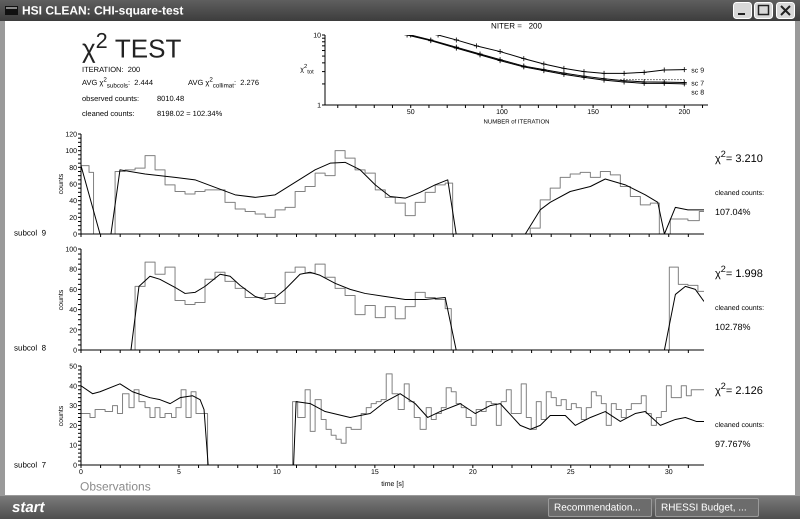 The width and height of the screenshot is (800, 519). I want to click on text: χ$^{2}$ TEST, so click(132, 46).